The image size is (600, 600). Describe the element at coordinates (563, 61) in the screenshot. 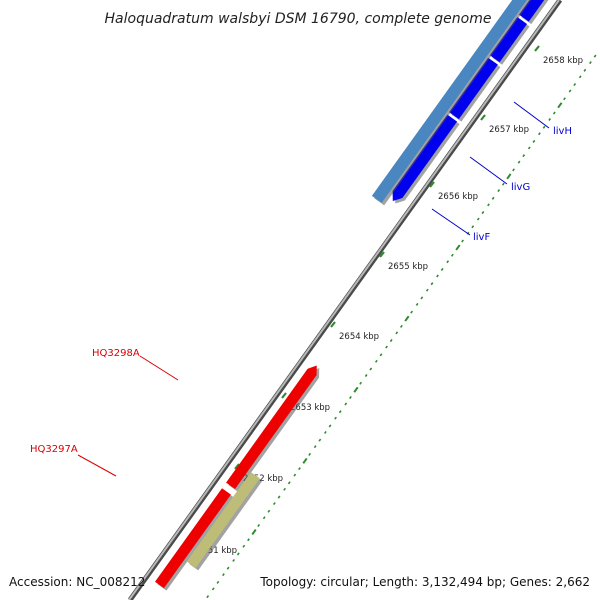

I see `tick-label-2658-kbp: 2658 kbp` at that location.